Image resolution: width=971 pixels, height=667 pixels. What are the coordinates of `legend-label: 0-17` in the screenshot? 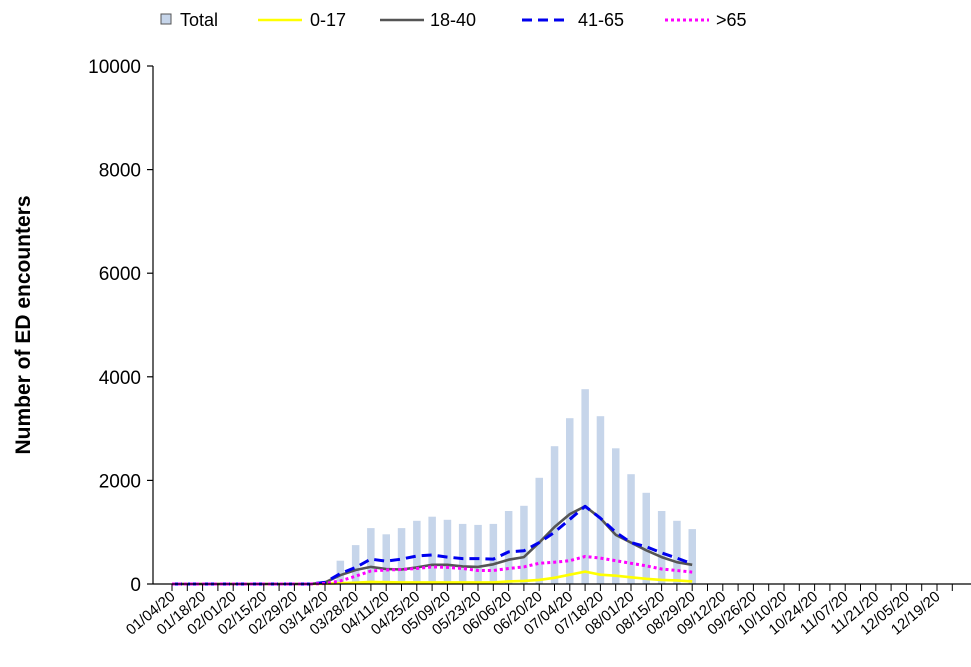 It's located at (328, 20).